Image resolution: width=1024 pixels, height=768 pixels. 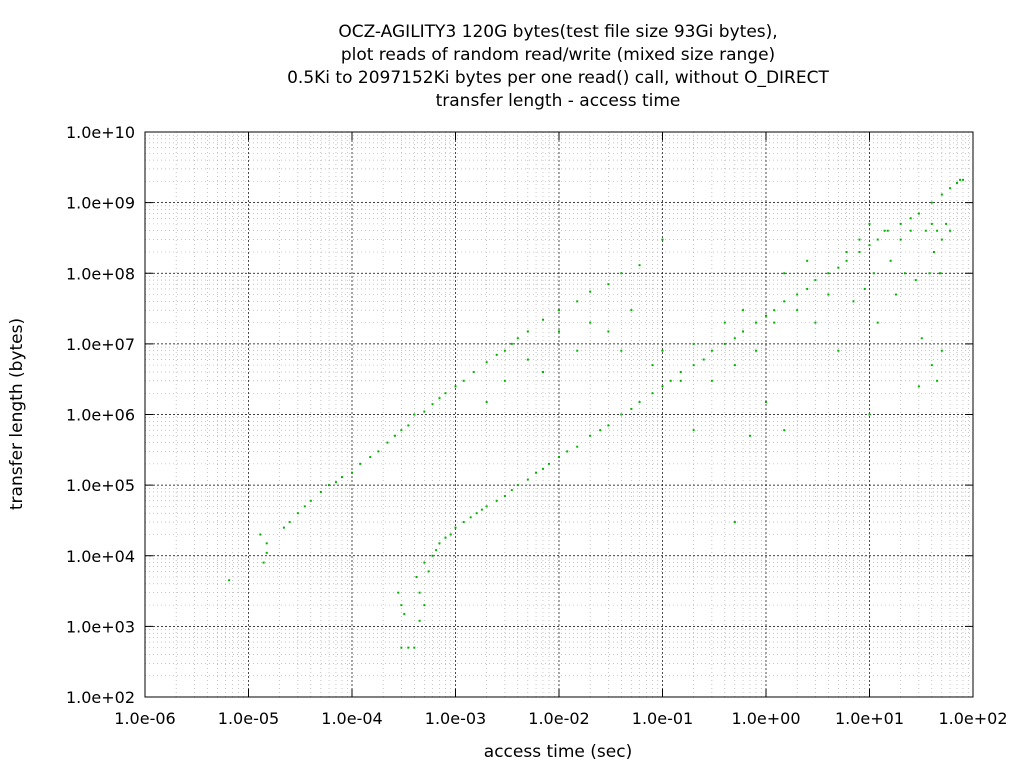 What do you see at coordinates (100, 626) in the screenshot?
I see `y-tick-label: 1.0e+03` at bounding box center [100, 626].